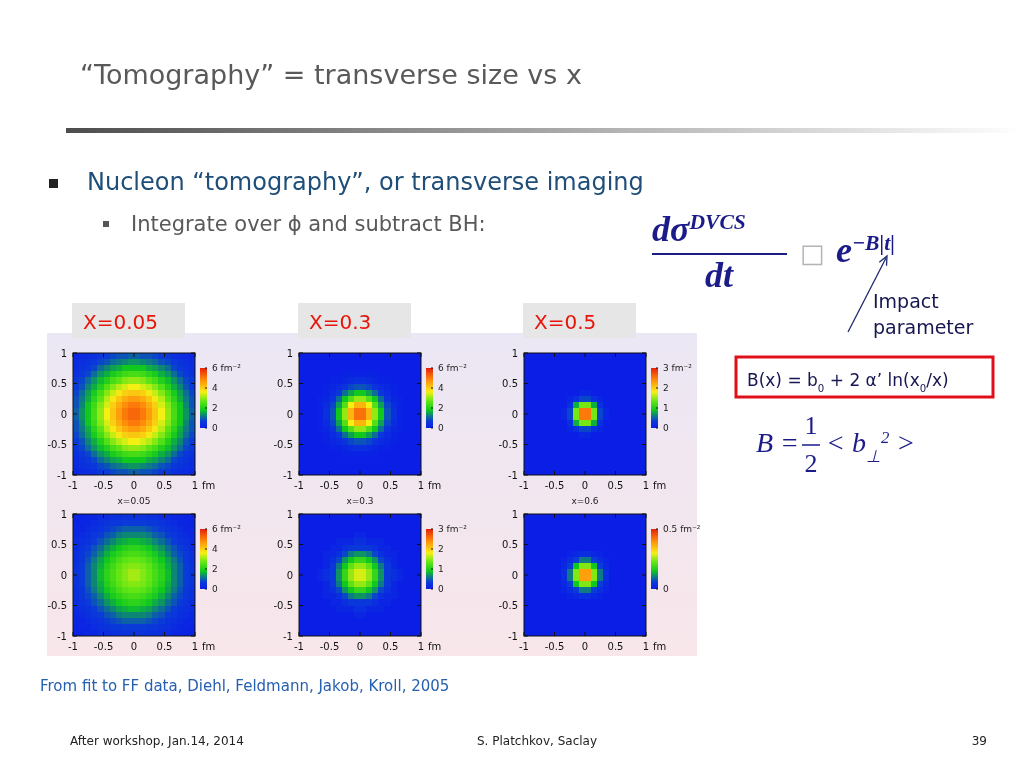 The height and width of the screenshot is (768, 1024). What do you see at coordinates (340, 322) in the screenshot?
I see `chart-title: X=0.3` at bounding box center [340, 322].